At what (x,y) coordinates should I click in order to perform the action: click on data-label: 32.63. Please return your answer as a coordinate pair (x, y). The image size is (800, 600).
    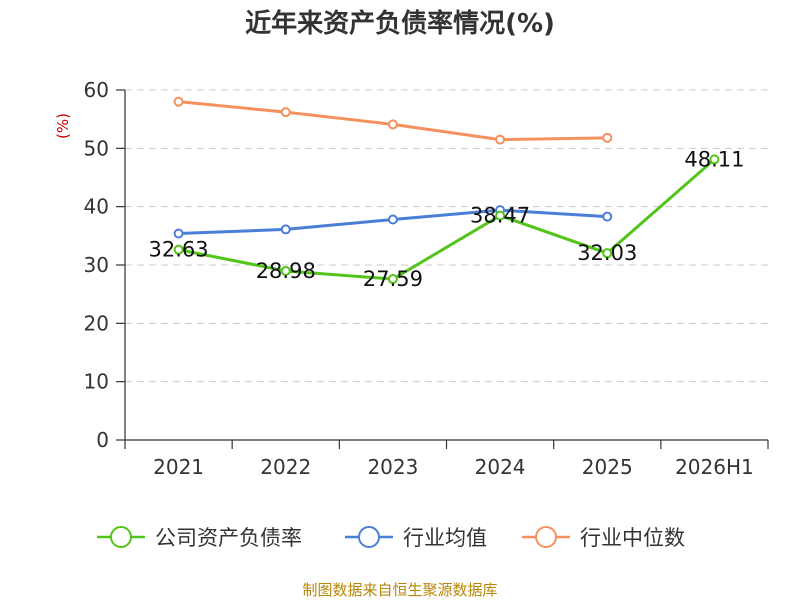
    Looking at the image, I should click on (179, 250).